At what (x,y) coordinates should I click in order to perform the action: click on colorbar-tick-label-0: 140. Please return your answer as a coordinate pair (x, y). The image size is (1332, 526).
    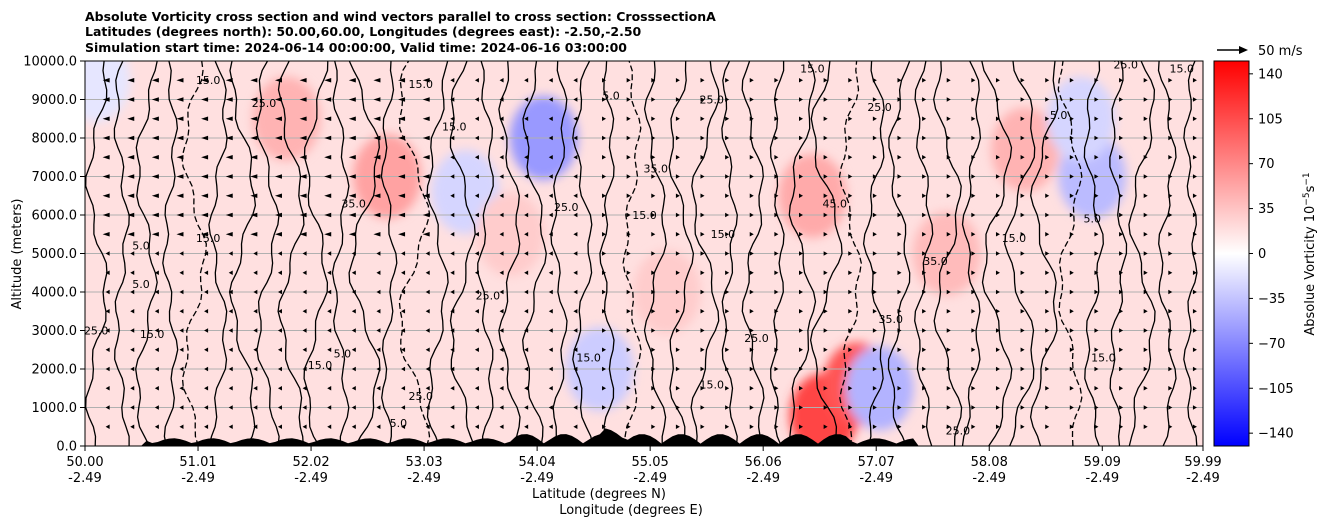
    Looking at the image, I should click on (1270, 74).